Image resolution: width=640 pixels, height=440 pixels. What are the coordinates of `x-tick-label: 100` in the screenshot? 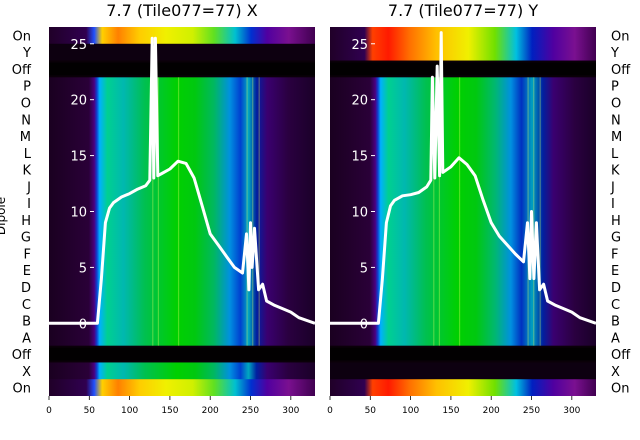 It's located at (129, 411).